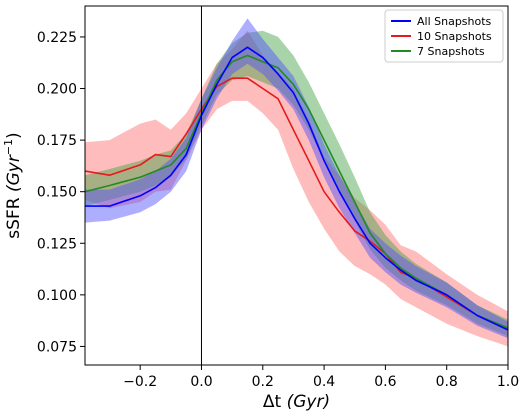  I want to click on x-tick-label: −0.2, so click(140, 382).